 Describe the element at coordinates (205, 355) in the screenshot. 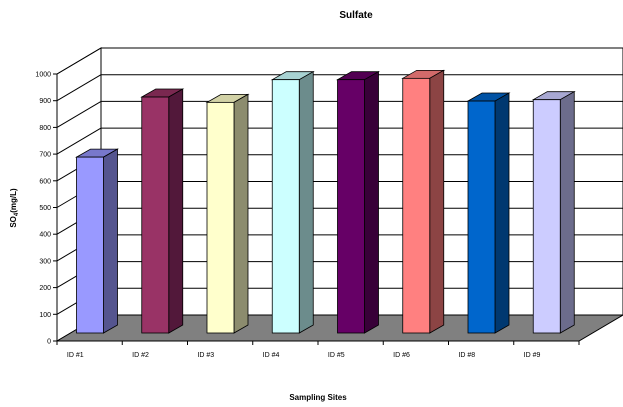

I see `x-tick-label: ID #3` at that location.